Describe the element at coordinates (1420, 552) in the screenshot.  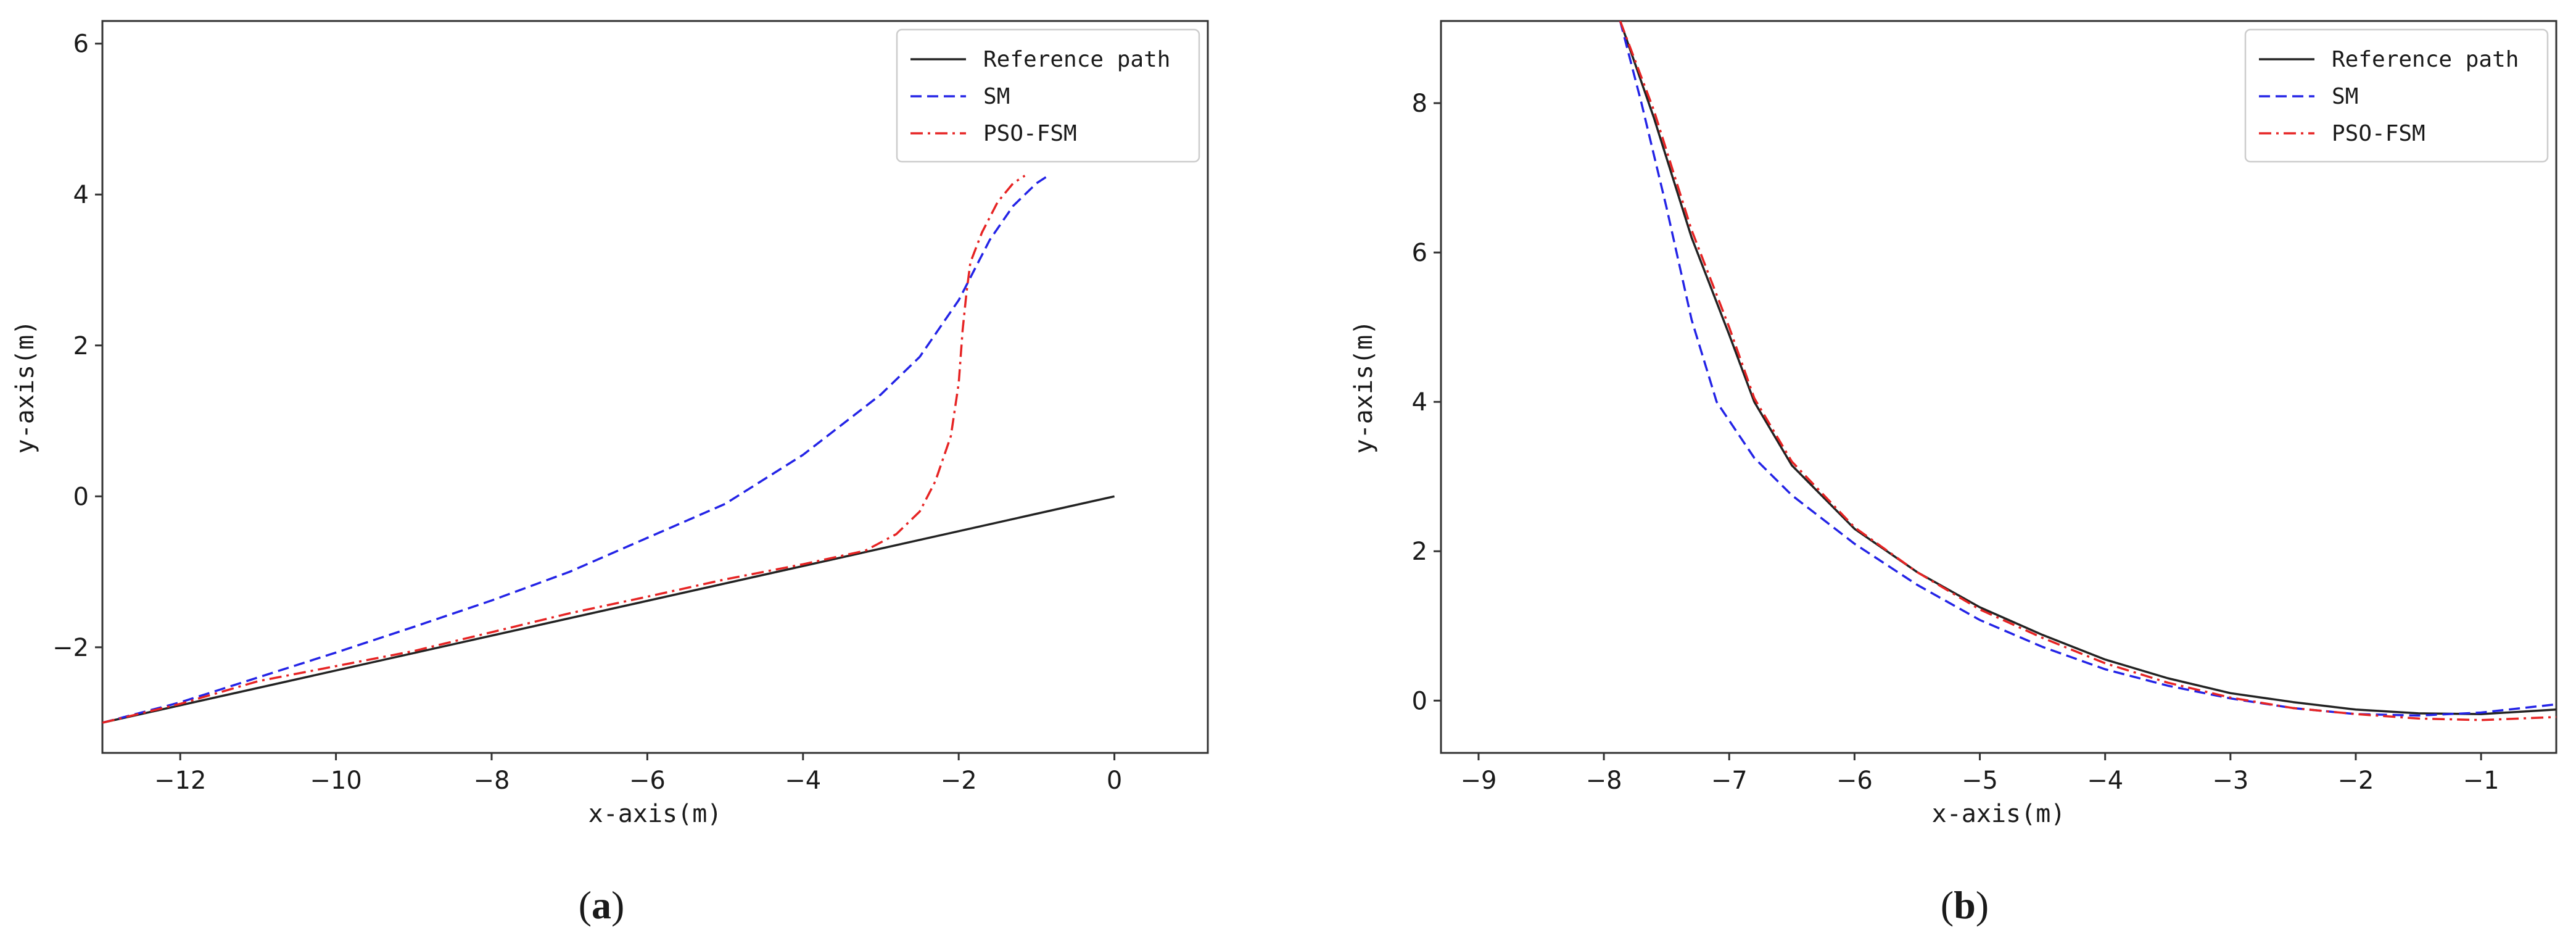
I see `y-tick-label-b: 2` at that location.